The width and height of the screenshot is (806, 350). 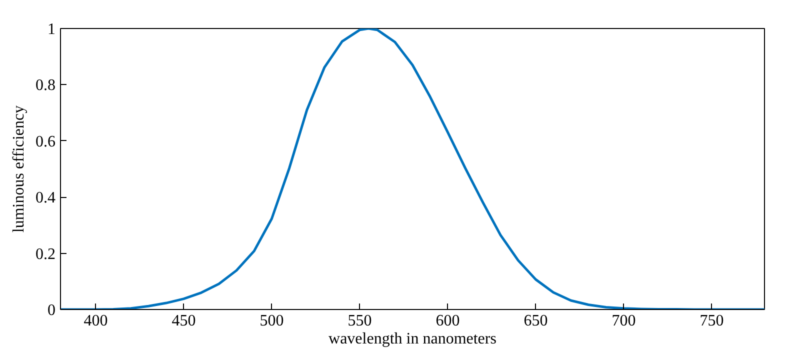 I want to click on y-tick-label: 1, so click(x=52, y=29).